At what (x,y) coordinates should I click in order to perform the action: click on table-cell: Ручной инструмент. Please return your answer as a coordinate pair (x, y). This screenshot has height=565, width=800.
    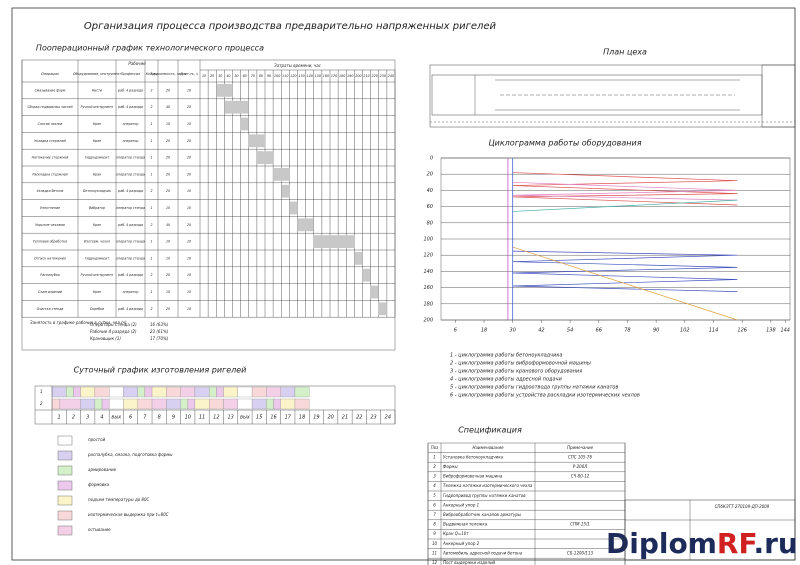
    Looking at the image, I should click on (97, 275).